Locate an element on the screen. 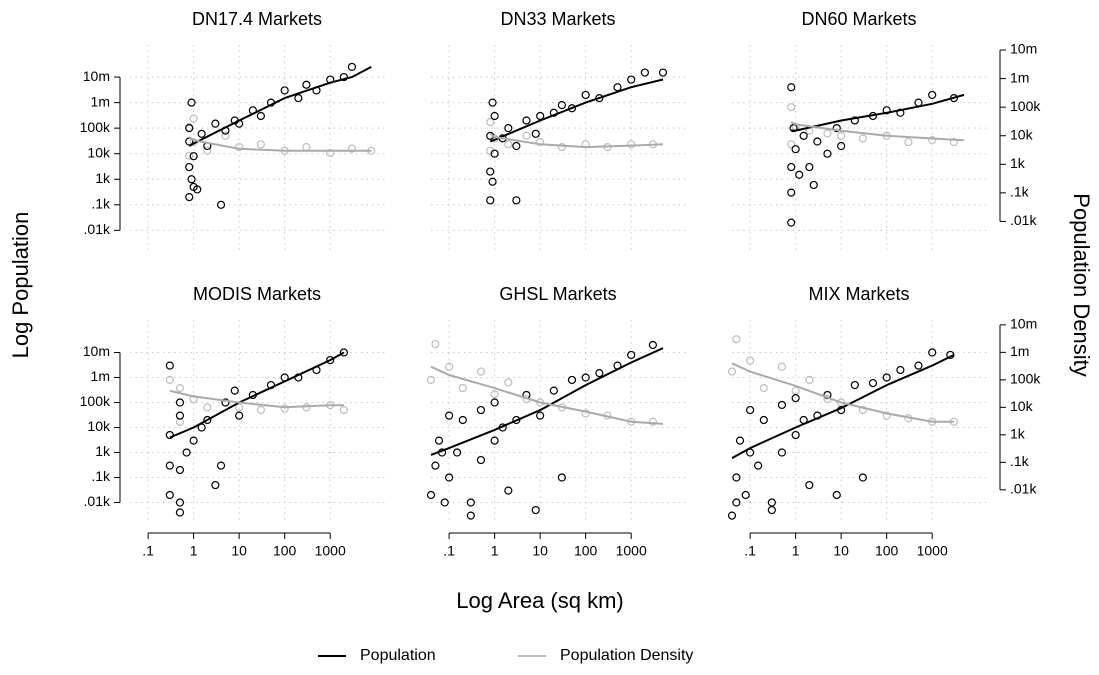 The height and width of the screenshot is (675, 1099). panel-title: DN60 Markets is located at coordinates (858, 19).